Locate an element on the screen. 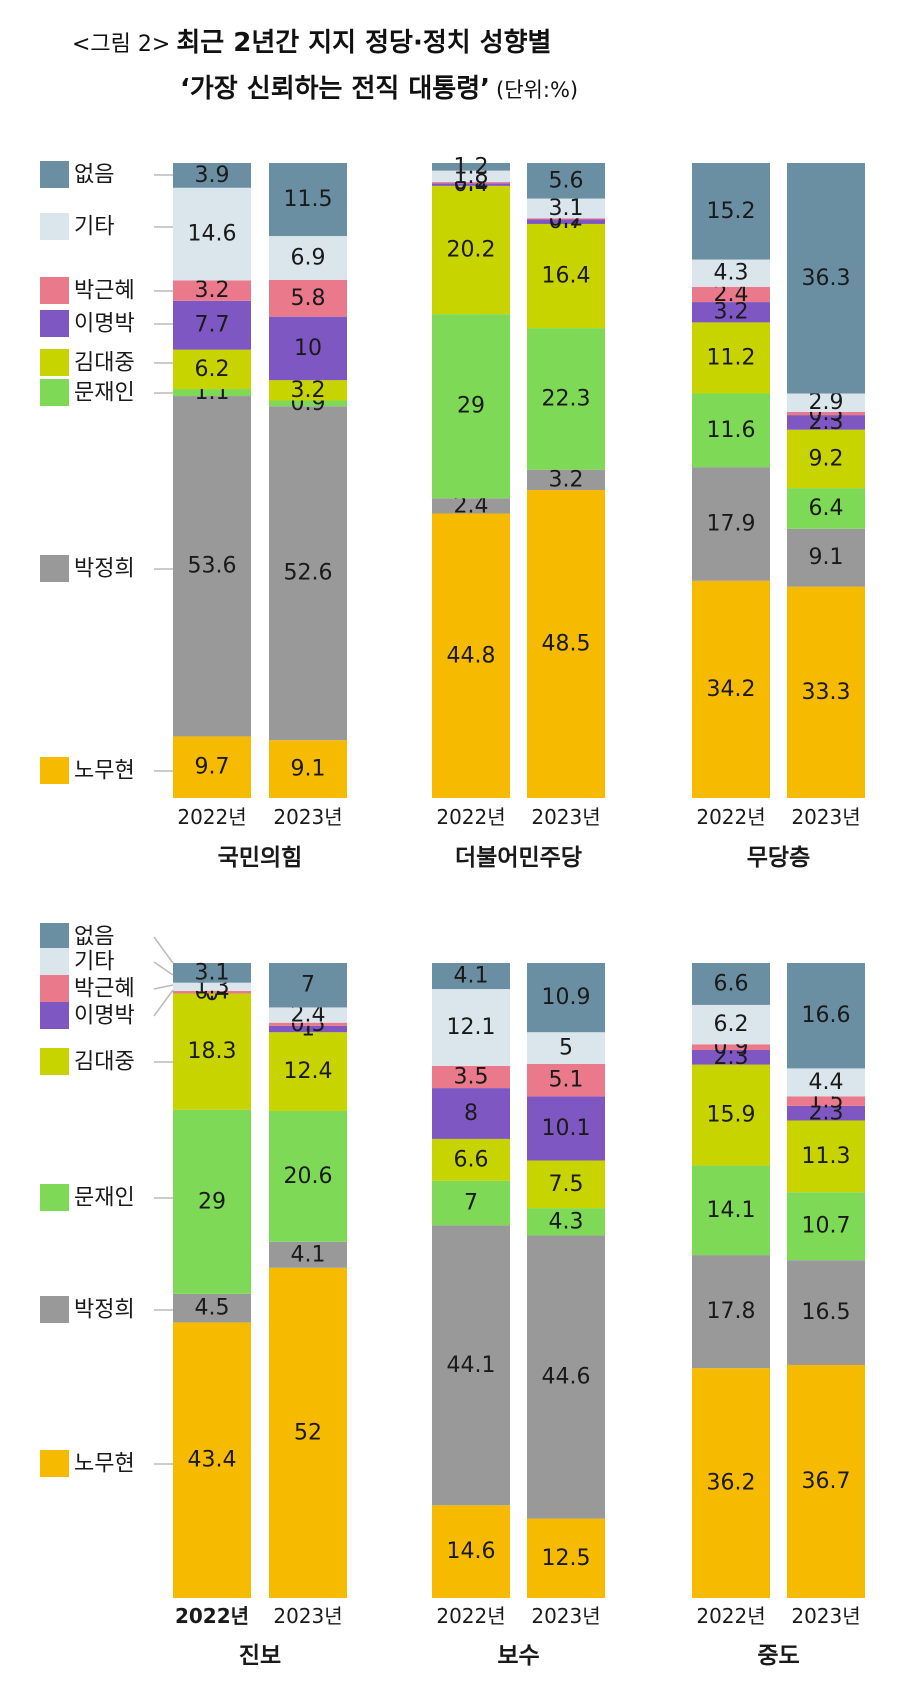  data-label-김대중: 3.2 is located at coordinates (308, 390).